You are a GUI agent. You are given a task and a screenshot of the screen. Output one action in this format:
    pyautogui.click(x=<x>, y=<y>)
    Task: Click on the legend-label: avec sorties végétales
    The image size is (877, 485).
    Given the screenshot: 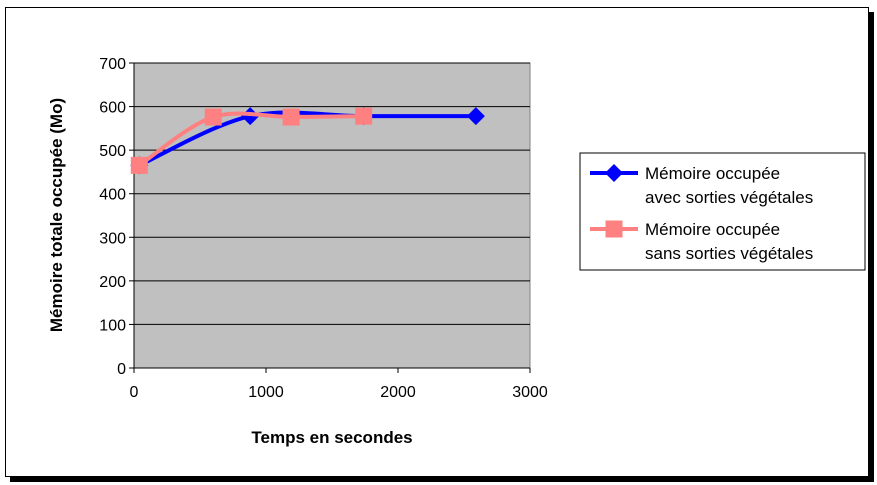 What is the action you would take?
    pyautogui.click(x=729, y=197)
    